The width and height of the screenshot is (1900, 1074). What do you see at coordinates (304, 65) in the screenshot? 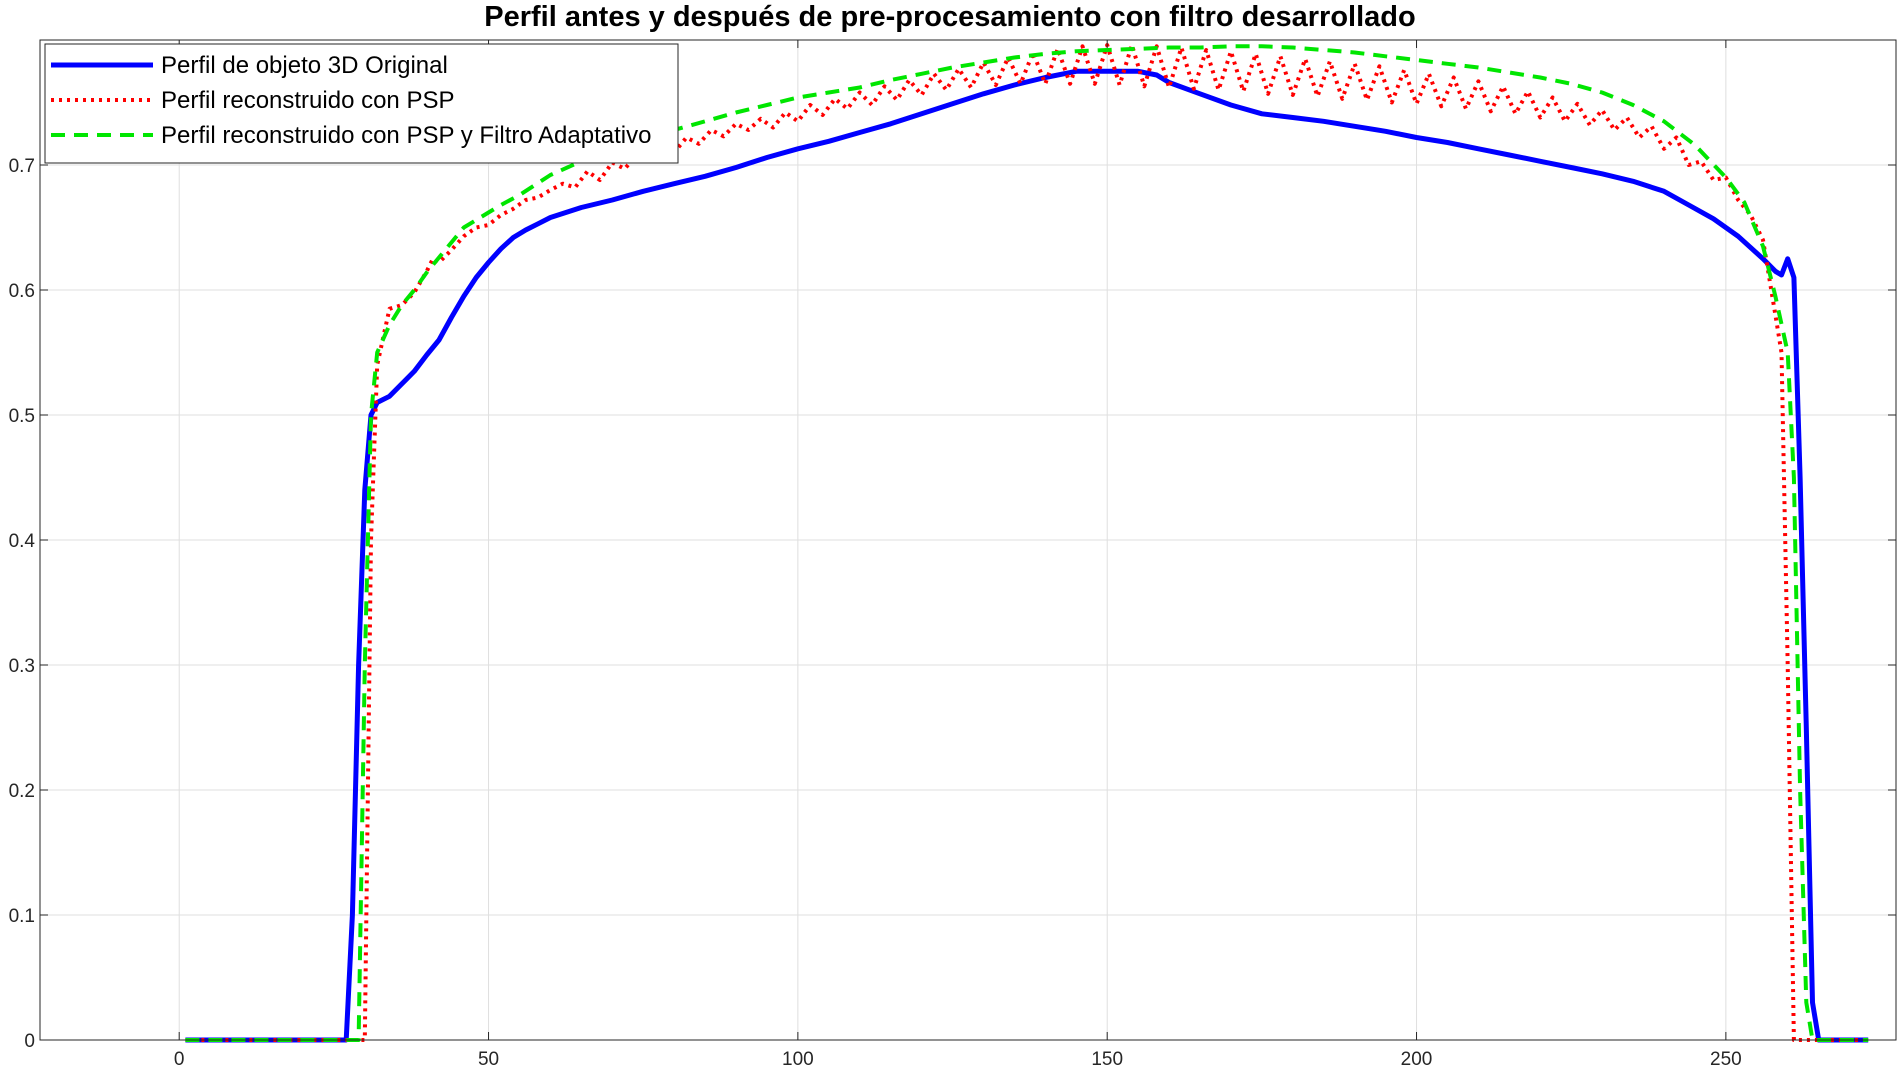
I see `legend-label-1: Perfil de objeto 3D Original` at bounding box center [304, 65].